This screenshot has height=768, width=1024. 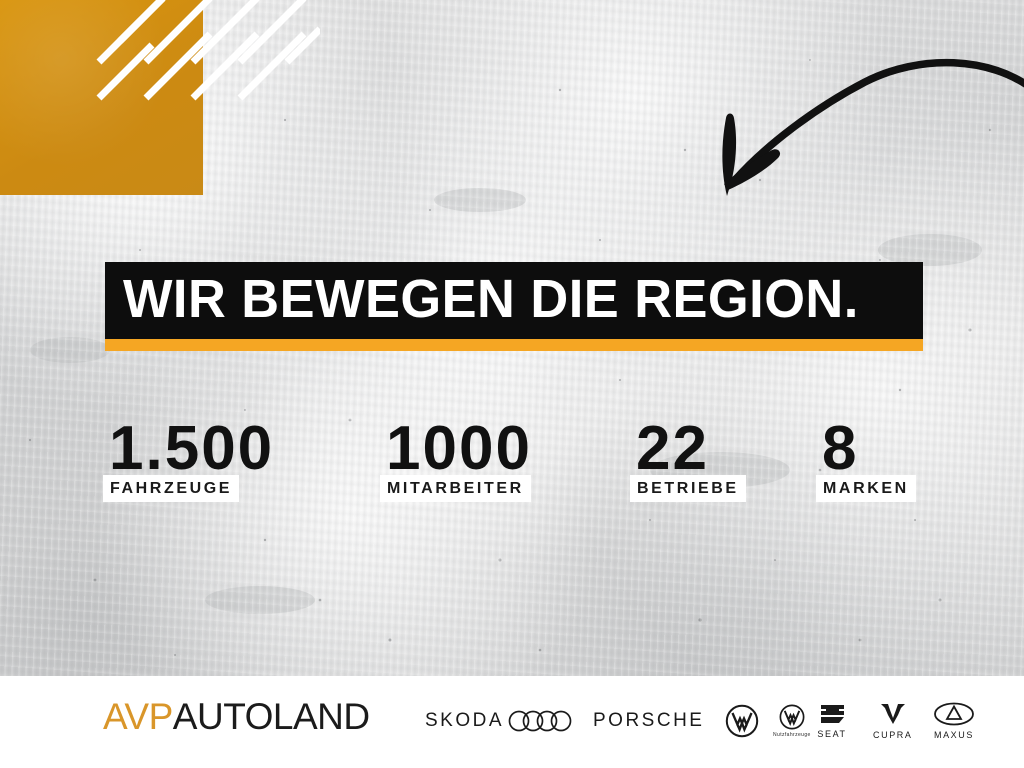 What do you see at coordinates (892, 714) in the screenshot?
I see `cupra-tribal-icon` at bounding box center [892, 714].